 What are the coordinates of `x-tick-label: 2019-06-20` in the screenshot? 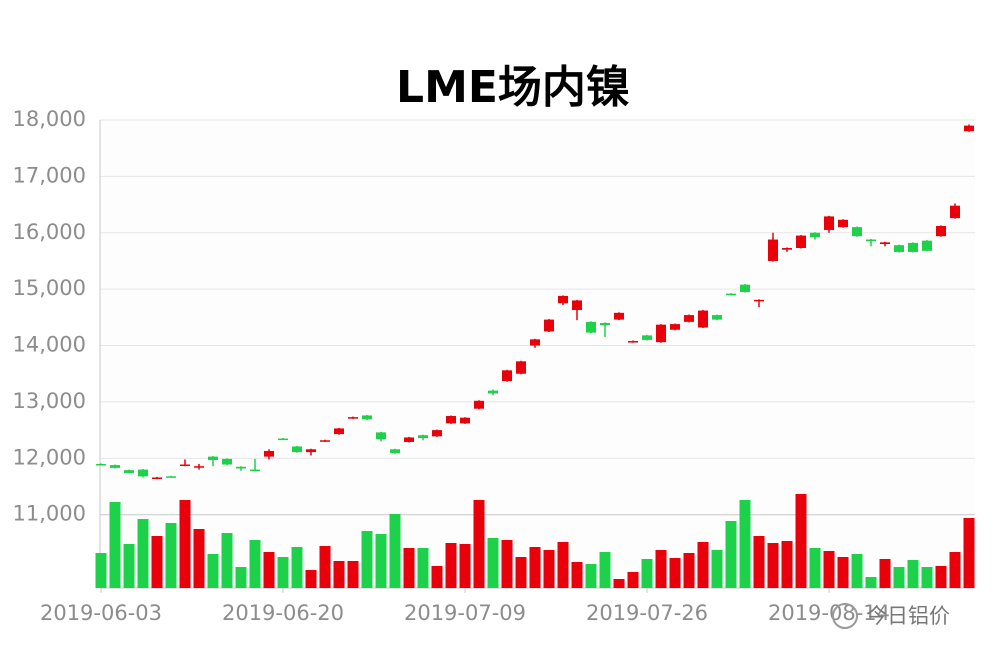 It's located at (283, 613).